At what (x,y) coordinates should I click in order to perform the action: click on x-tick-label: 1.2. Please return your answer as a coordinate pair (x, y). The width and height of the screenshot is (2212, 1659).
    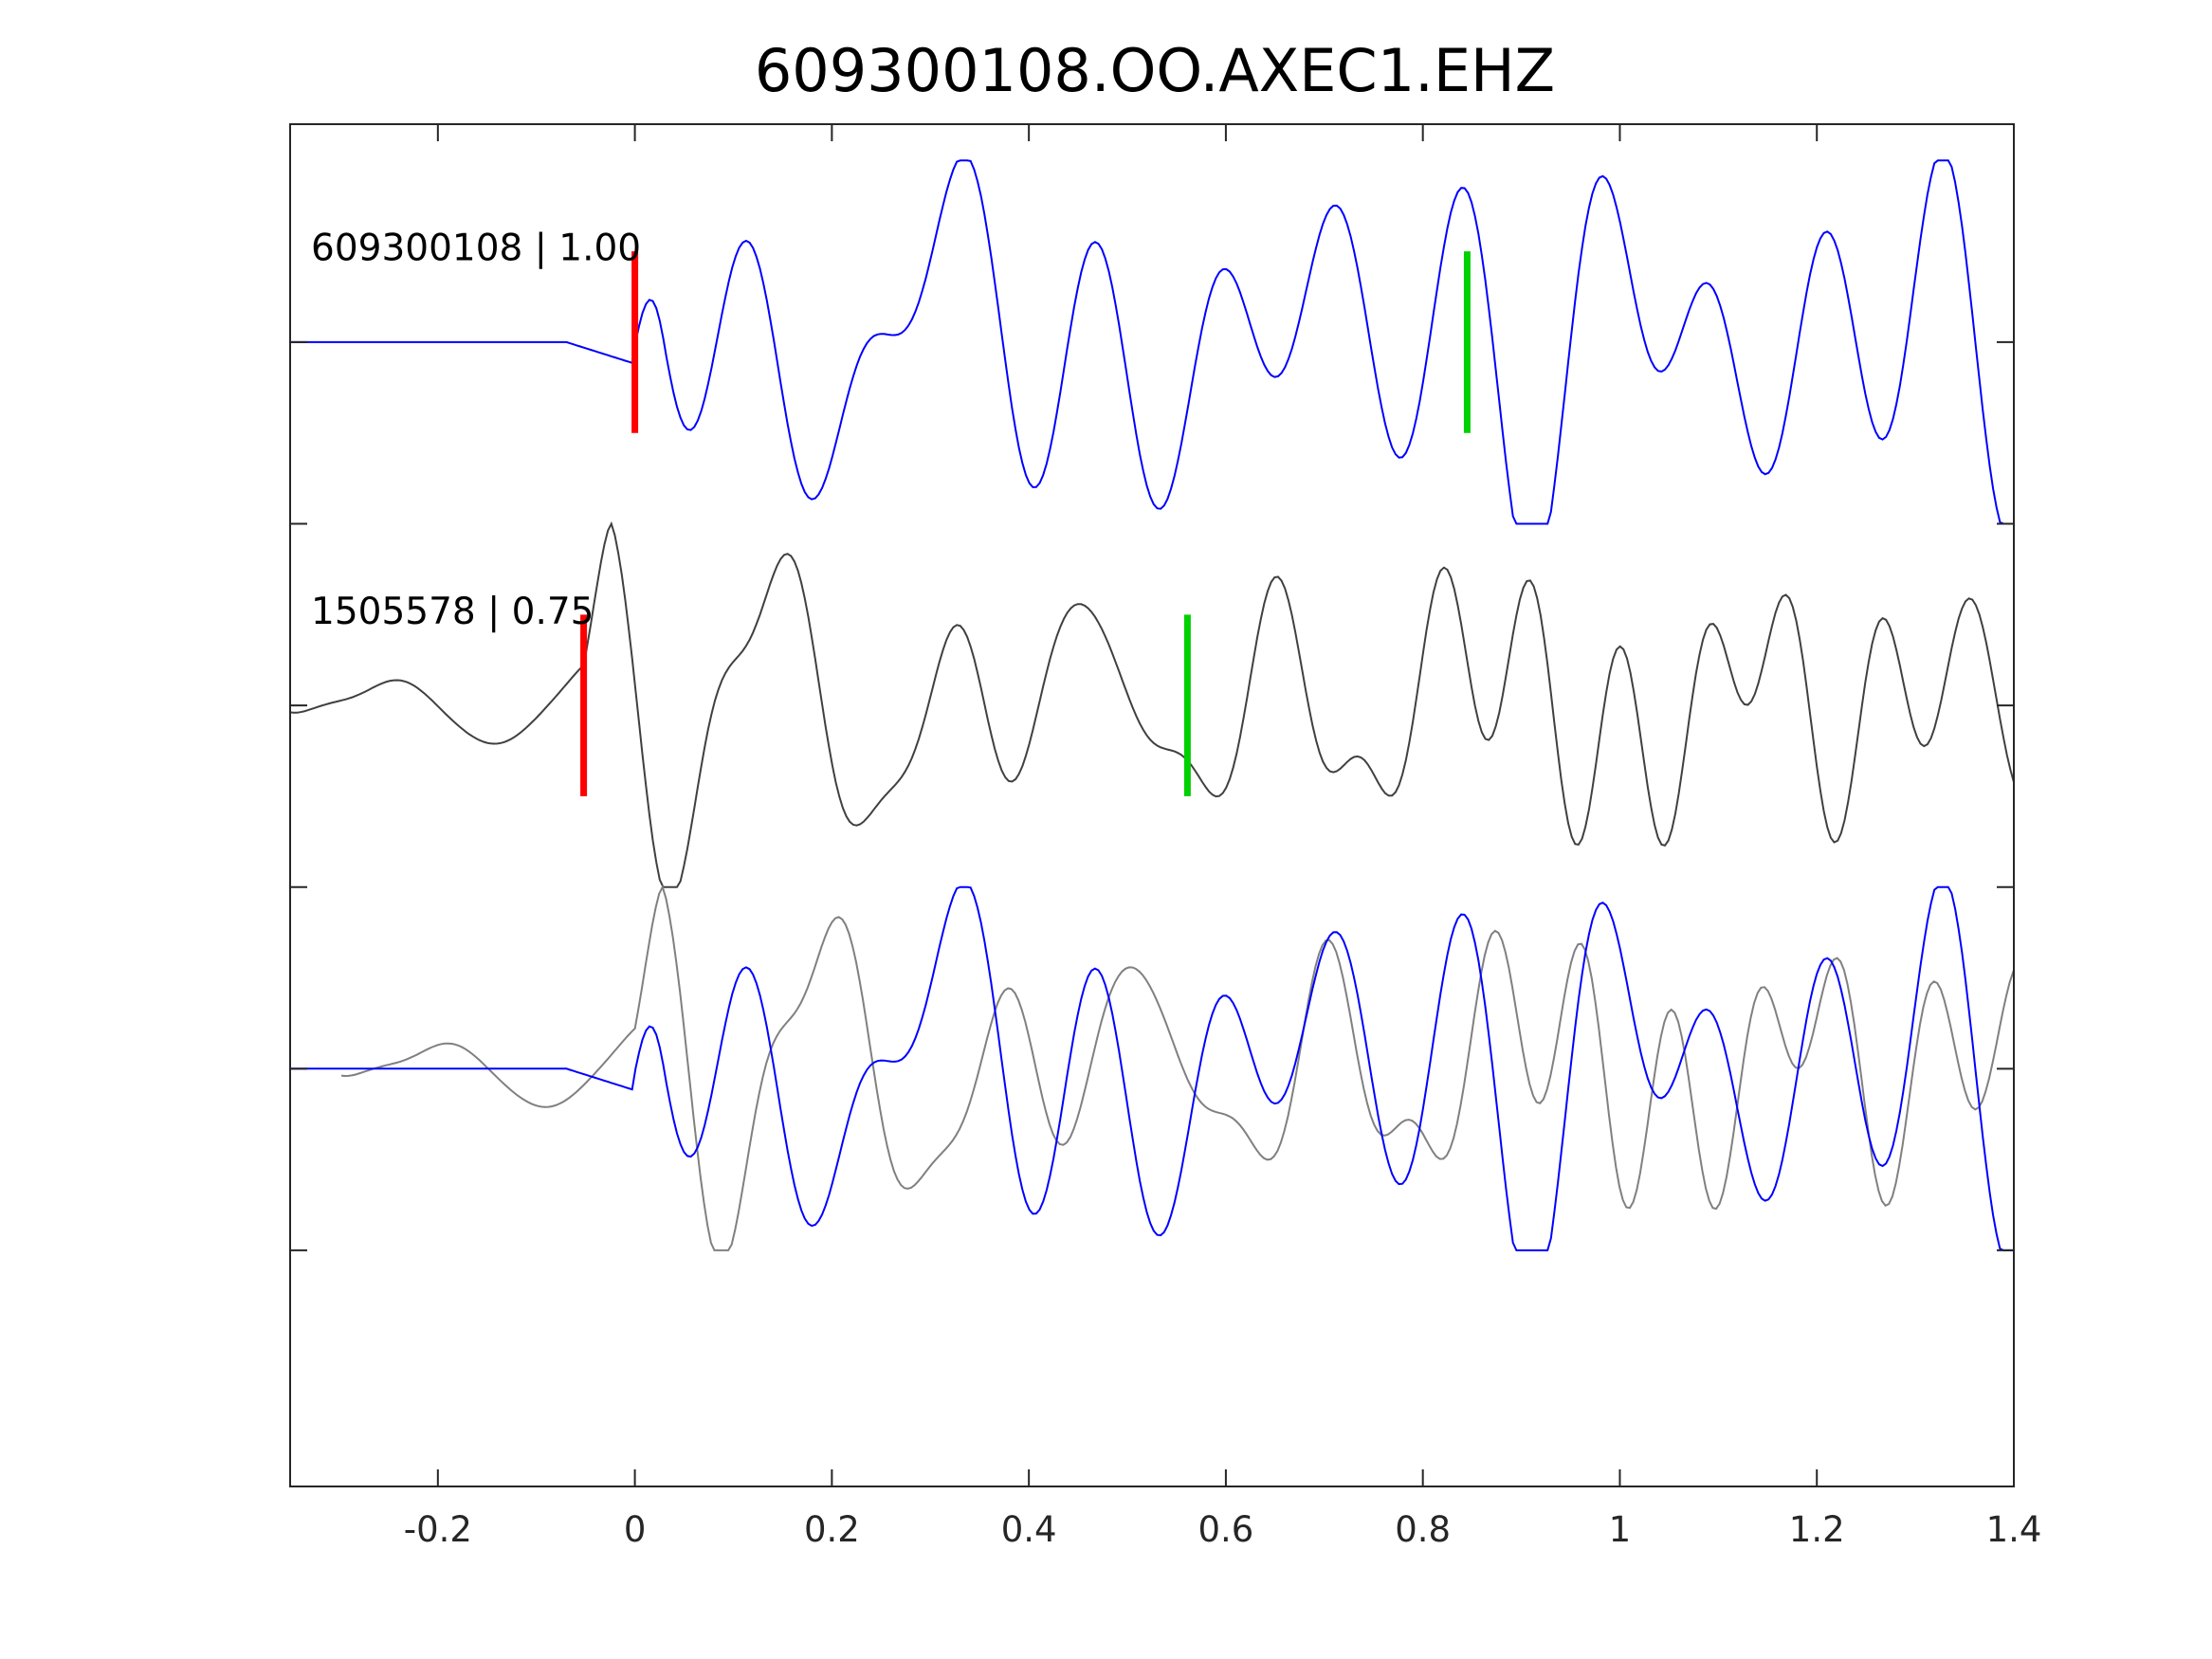
    Looking at the image, I should click on (1817, 1529).